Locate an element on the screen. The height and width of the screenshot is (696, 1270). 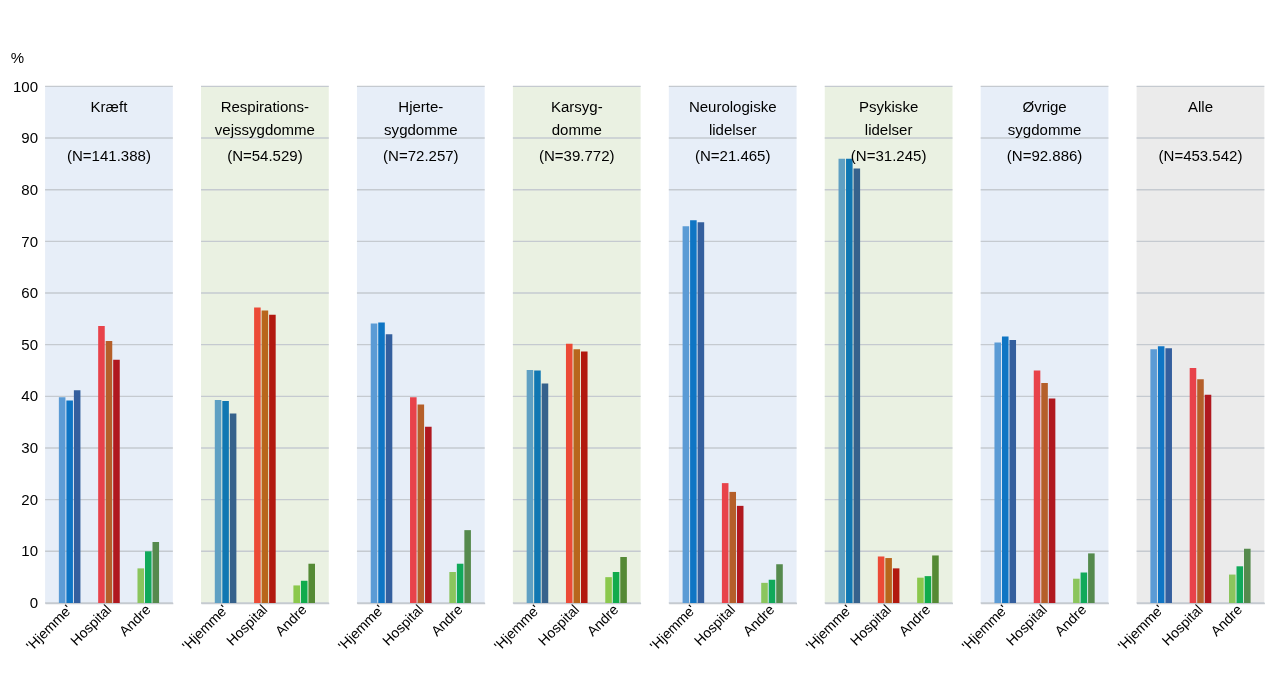
y-tick-label: 50 is located at coordinates (30, 344).